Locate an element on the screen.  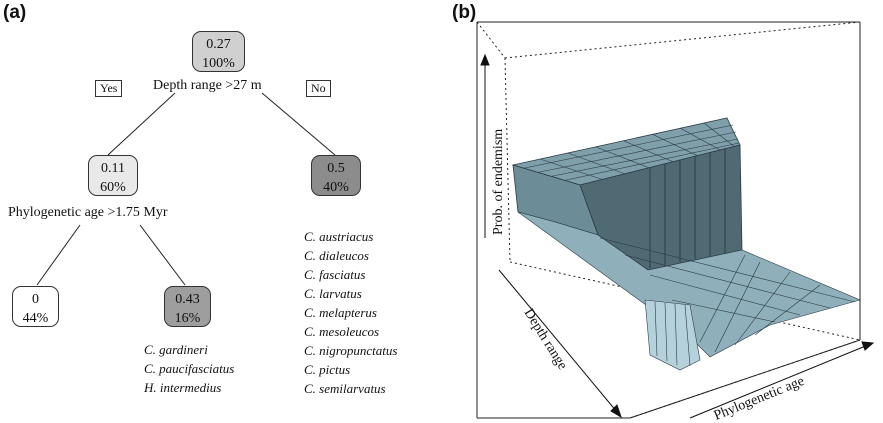
species-name: C. paucifasciatus is located at coordinates (189, 368).